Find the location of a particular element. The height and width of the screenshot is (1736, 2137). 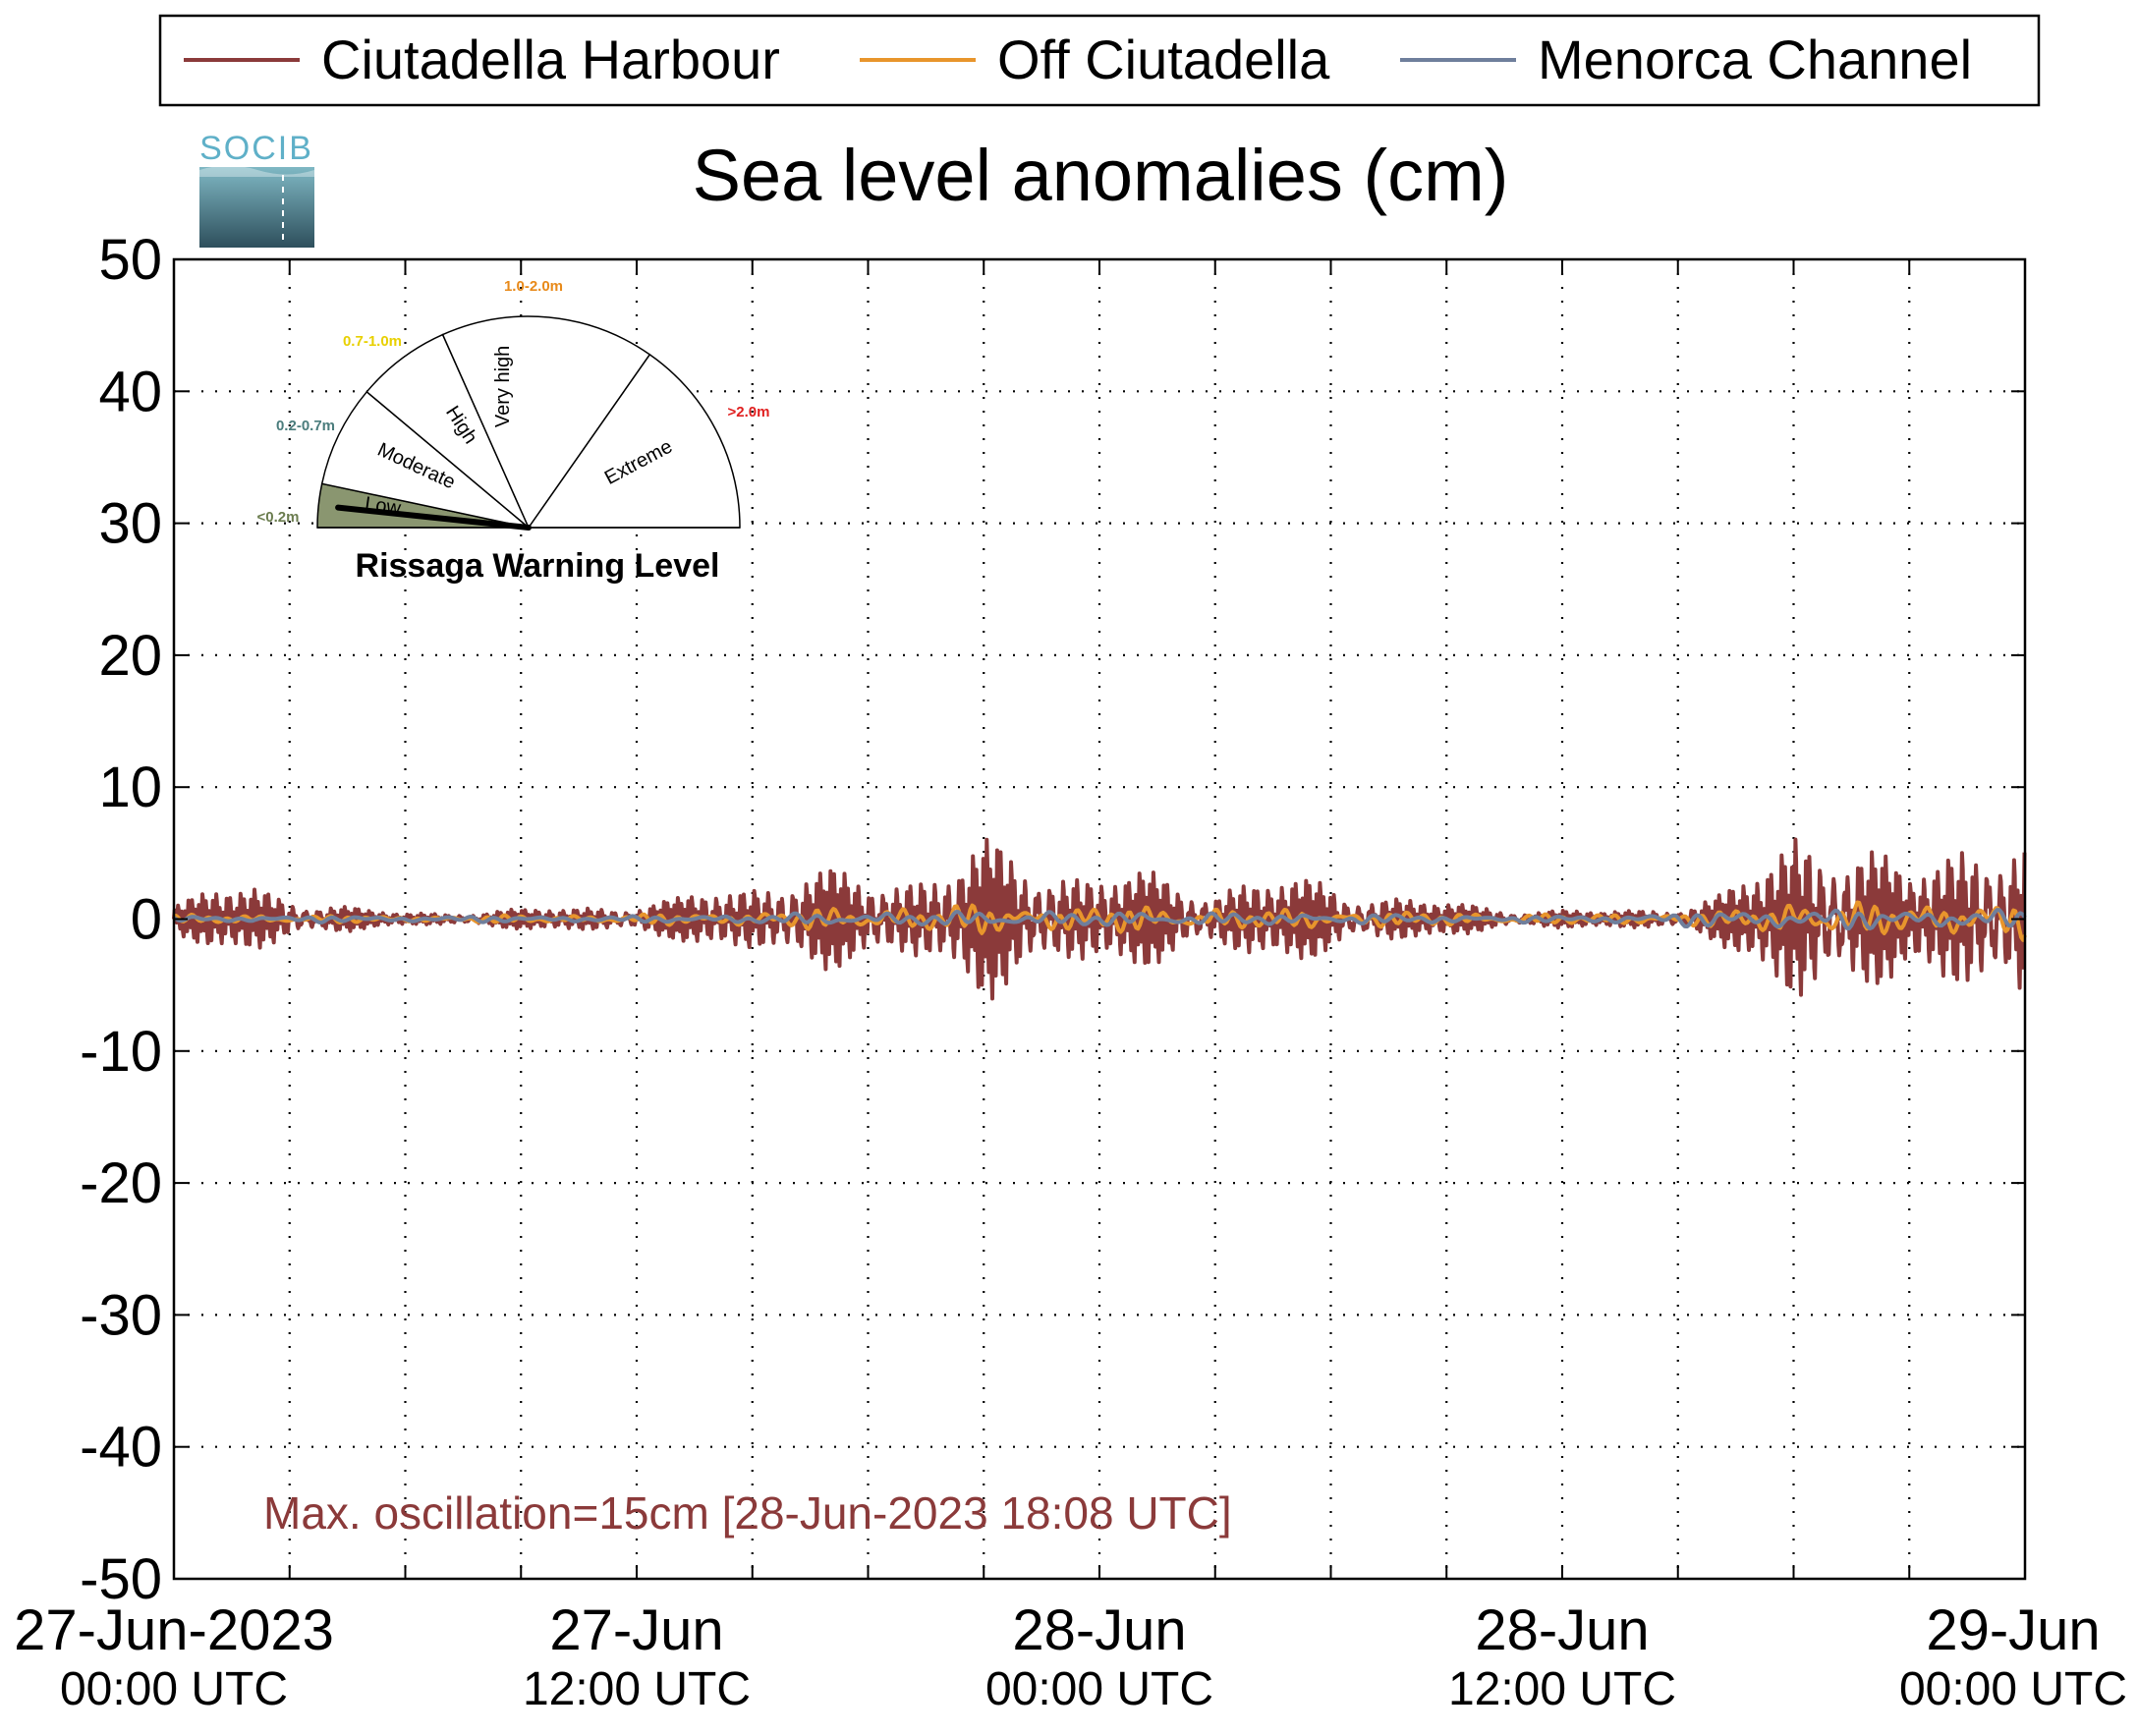

logo-text: SOCIB is located at coordinates (256, 148).